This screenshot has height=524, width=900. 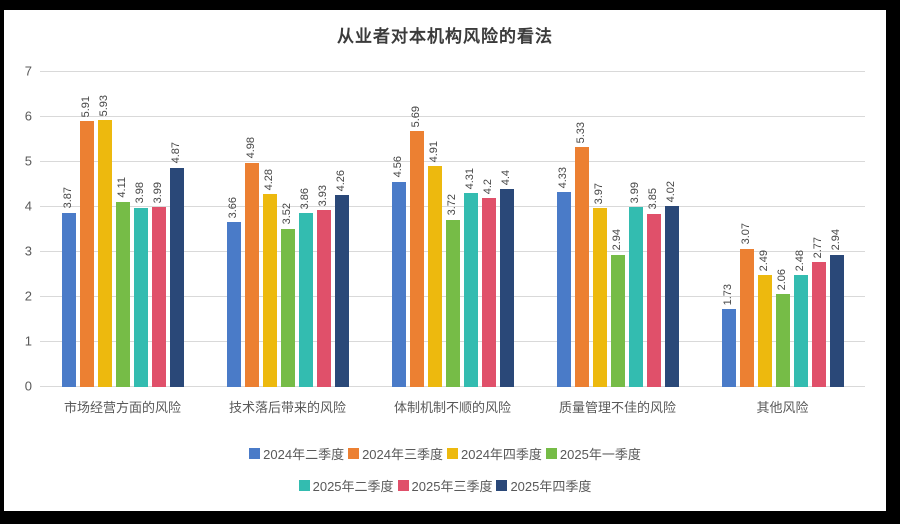 I want to click on bar-column: 4.28, so click(x=269, y=229).